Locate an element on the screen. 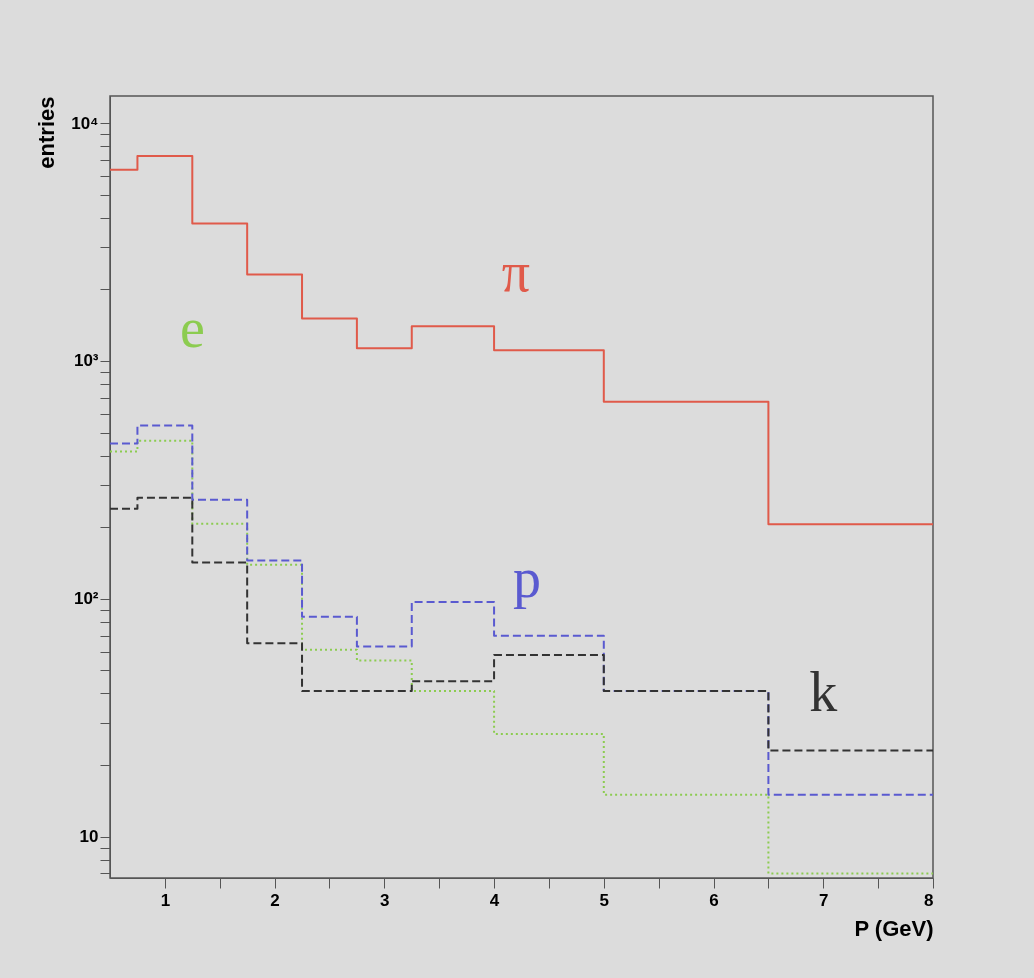 The height and width of the screenshot is (978, 1034). series-label: e is located at coordinates (192, 328).